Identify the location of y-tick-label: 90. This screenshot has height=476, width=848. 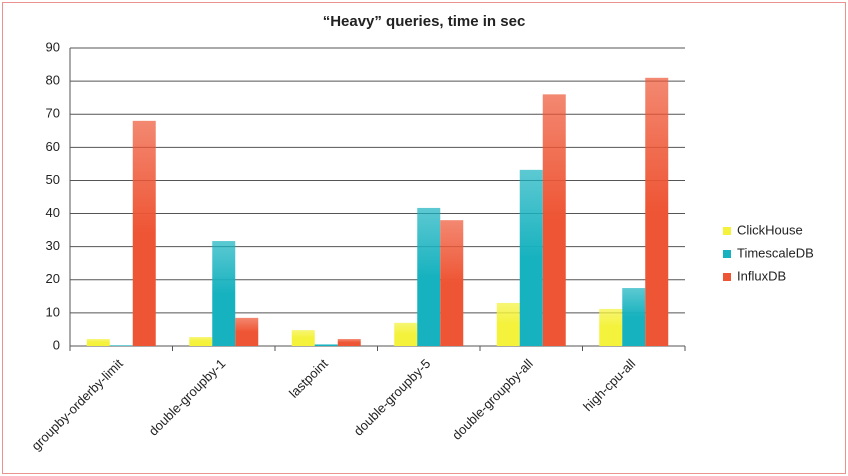
(53, 46).